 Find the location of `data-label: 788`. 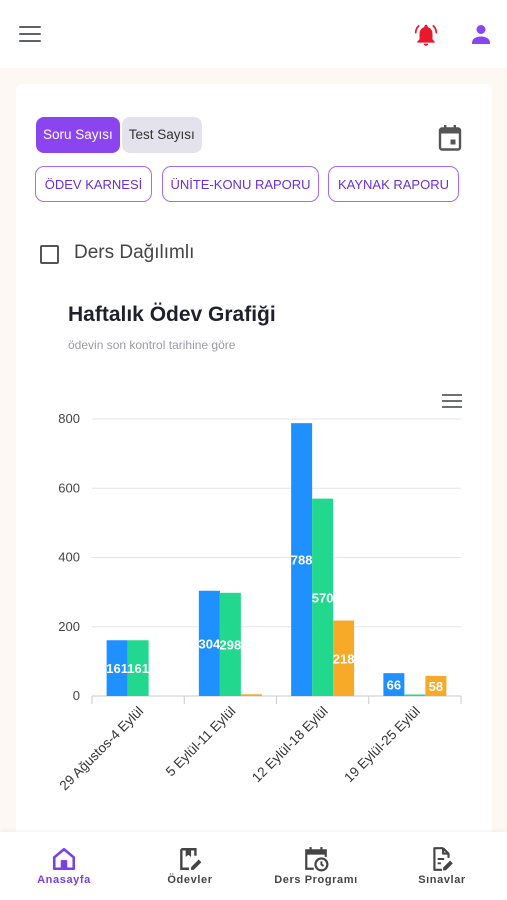

data-label: 788 is located at coordinates (302, 560).